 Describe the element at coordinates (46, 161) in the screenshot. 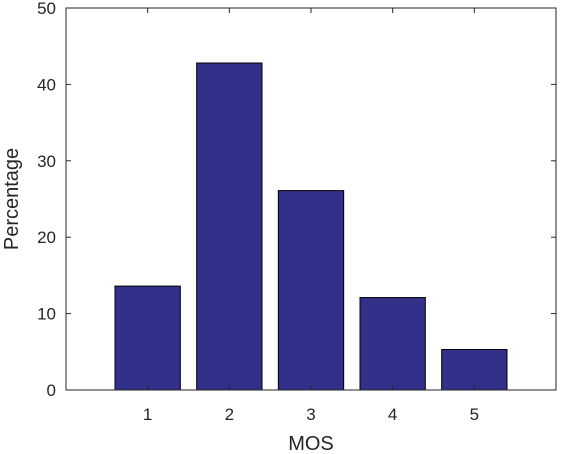

I see `y-tick-label: 30` at that location.